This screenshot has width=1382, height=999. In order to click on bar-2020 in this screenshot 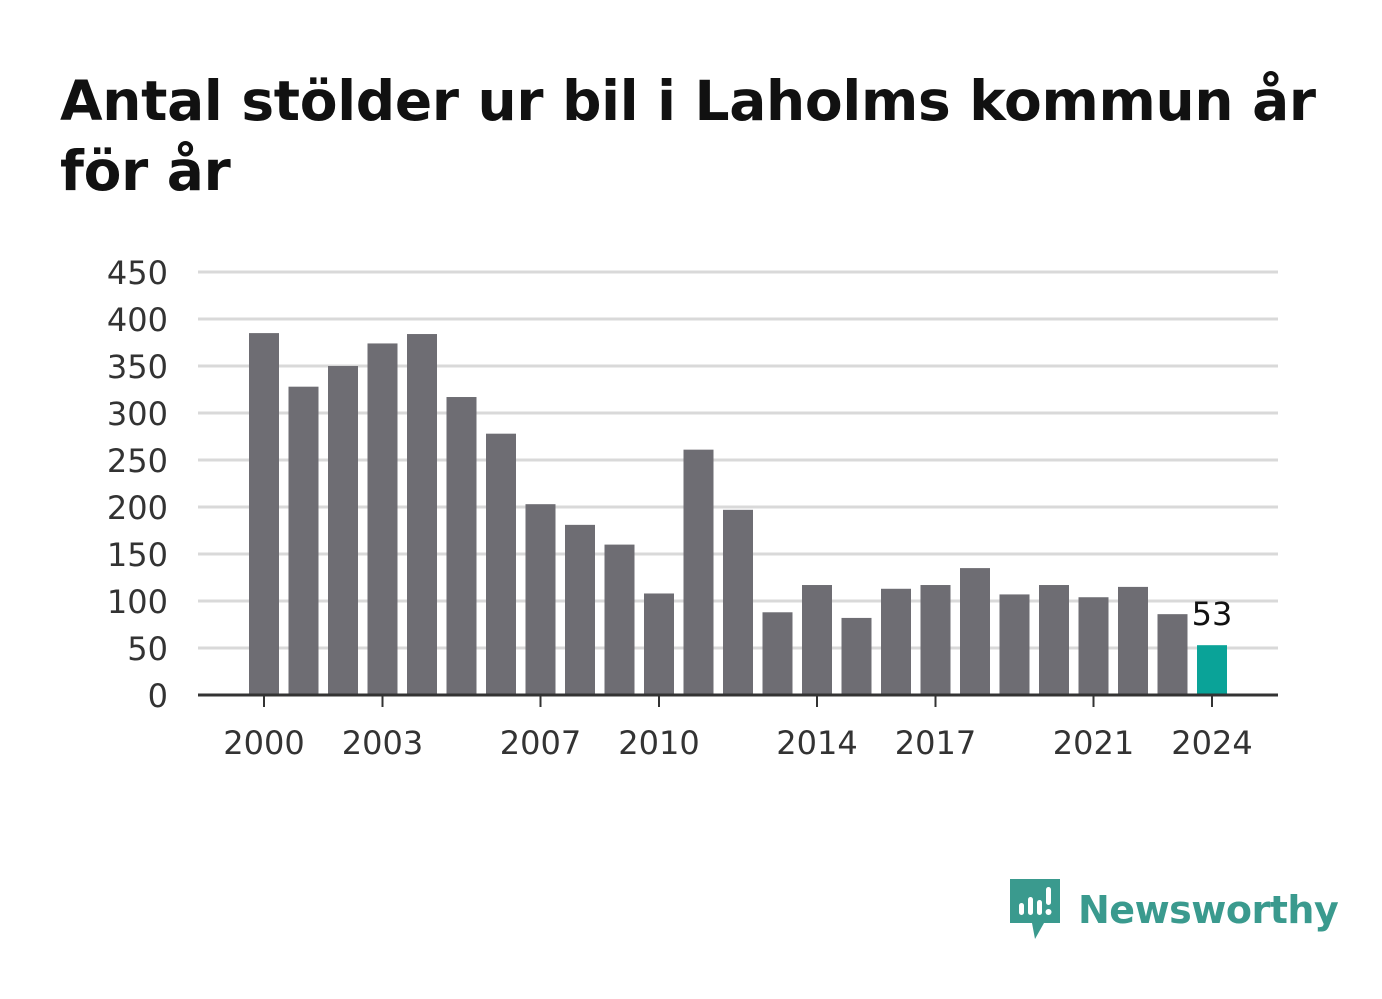, I will do `click(1054, 640)`.